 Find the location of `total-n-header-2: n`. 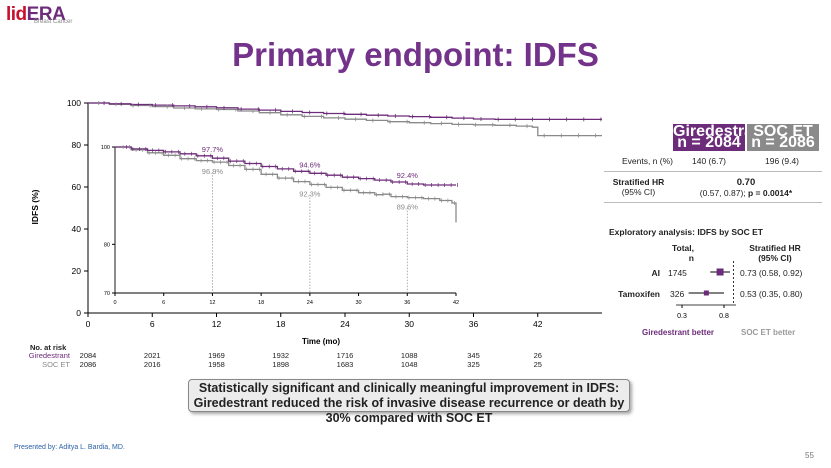

total-n-header-2: n is located at coordinates (691, 258).